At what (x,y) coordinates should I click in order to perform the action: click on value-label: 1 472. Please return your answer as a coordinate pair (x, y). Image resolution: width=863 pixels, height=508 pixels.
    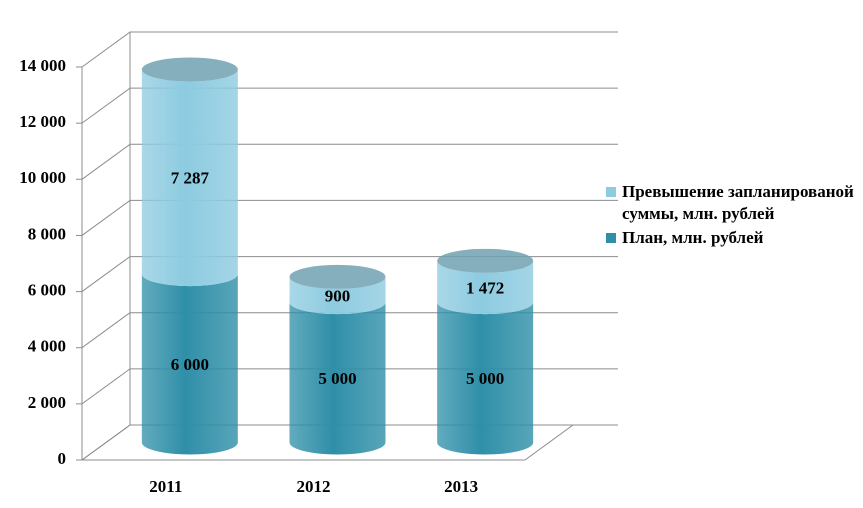
    Looking at the image, I should click on (485, 287).